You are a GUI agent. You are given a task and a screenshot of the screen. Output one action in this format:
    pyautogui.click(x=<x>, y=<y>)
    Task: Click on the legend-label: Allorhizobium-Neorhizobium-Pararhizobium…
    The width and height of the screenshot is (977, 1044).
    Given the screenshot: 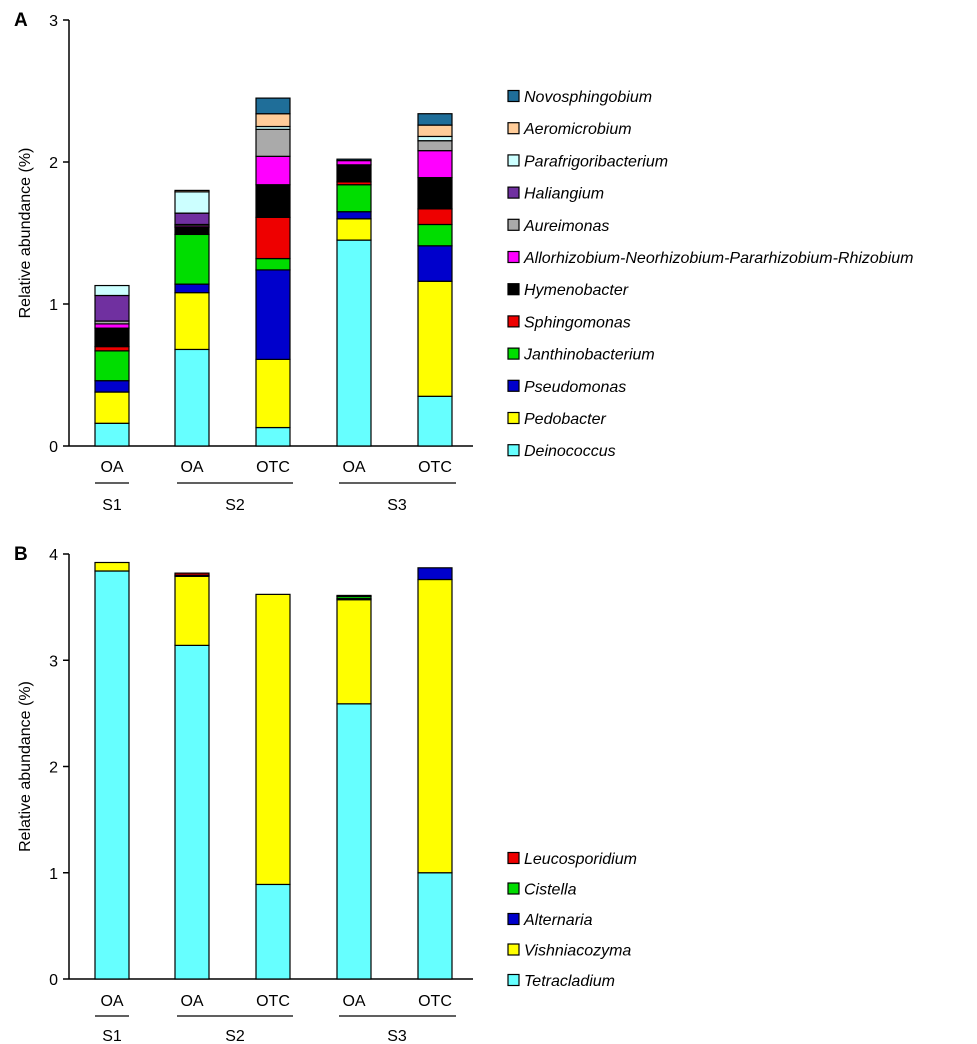 What is the action you would take?
    pyautogui.click(x=718, y=258)
    